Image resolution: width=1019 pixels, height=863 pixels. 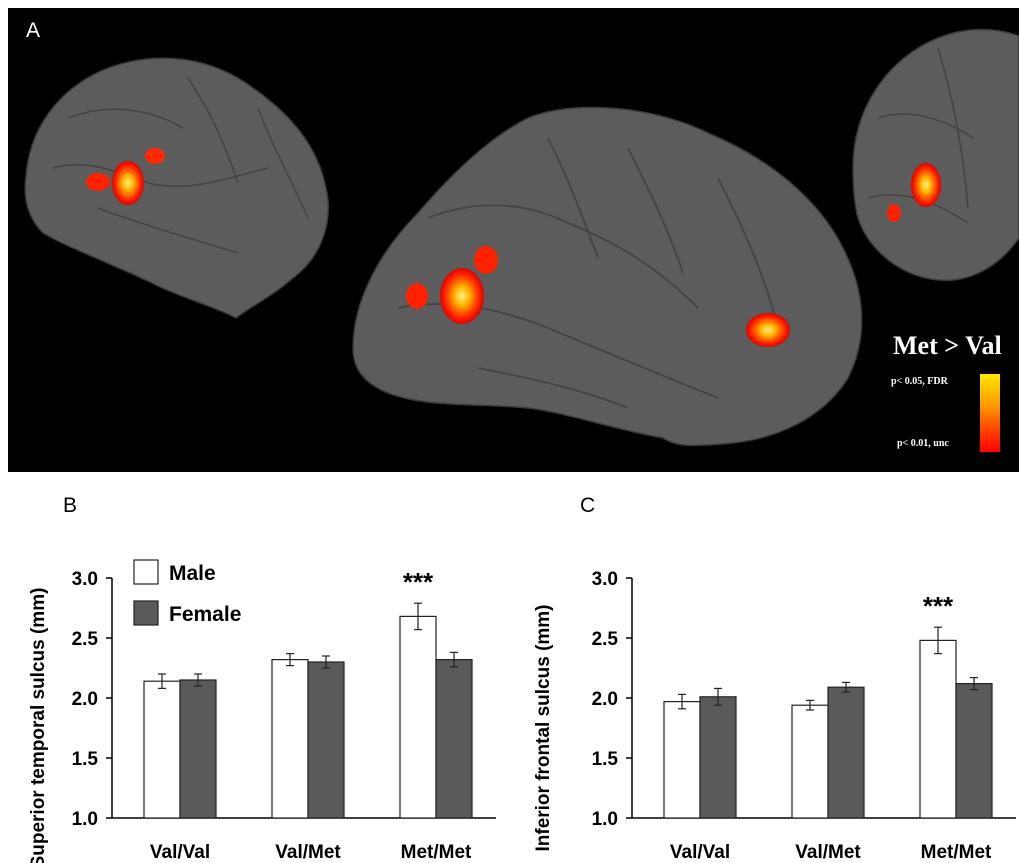 I want to click on brain-left, so click(x=176, y=188).